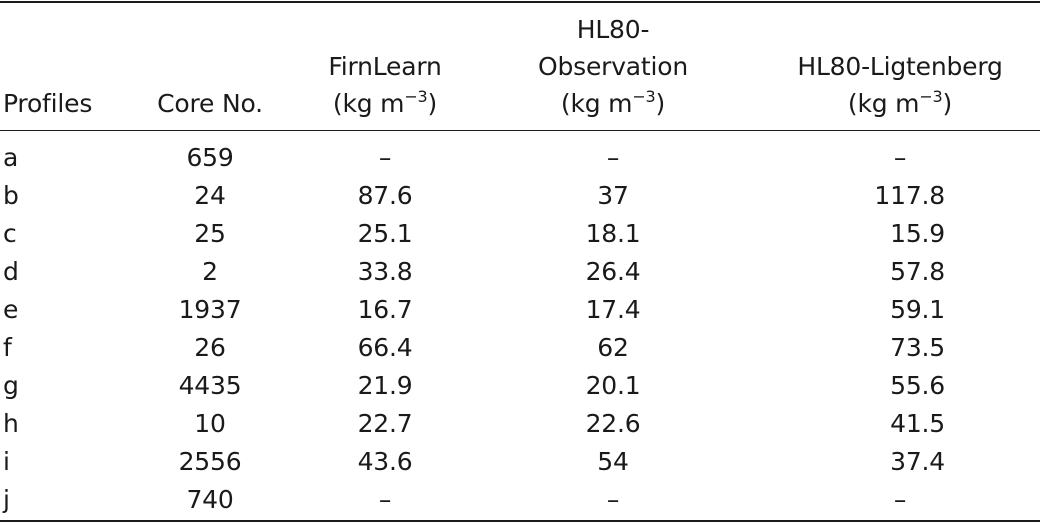 This screenshot has width=1041, height=524. What do you see at coordinates (11, 157) in the screenshot?
I see `cell-profile: a` at bounding box center [11, 157].